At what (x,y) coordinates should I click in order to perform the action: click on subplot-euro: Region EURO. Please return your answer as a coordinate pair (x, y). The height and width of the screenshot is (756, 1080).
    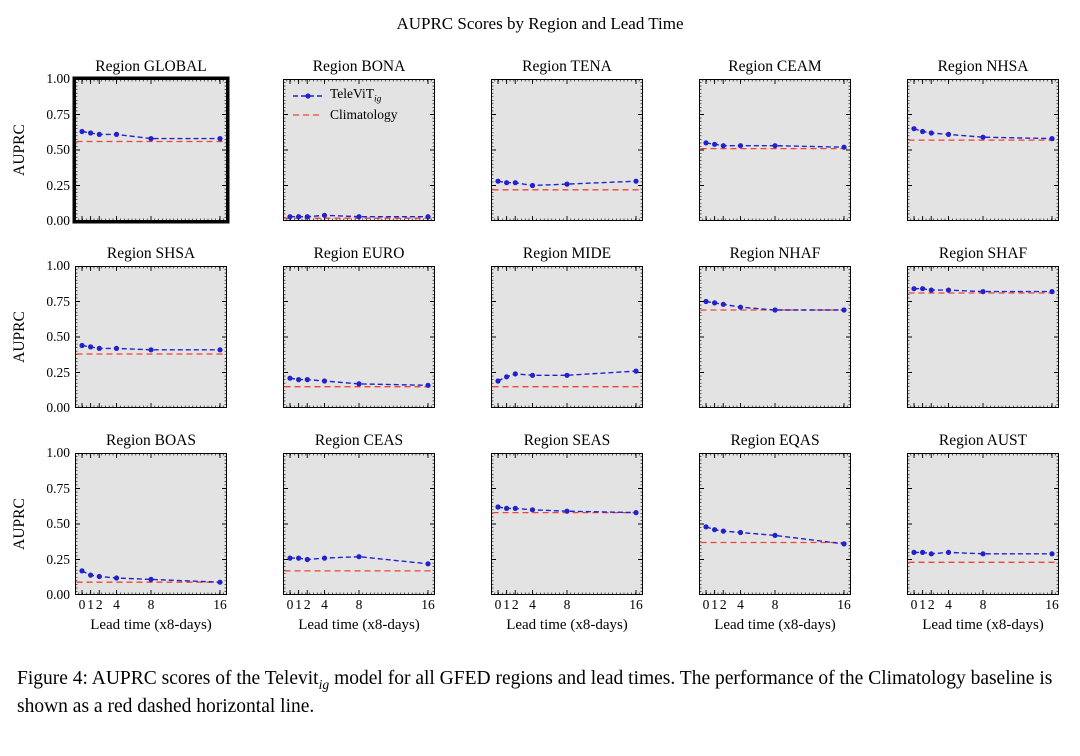
    Looking at the image, I should click on (359, 326).